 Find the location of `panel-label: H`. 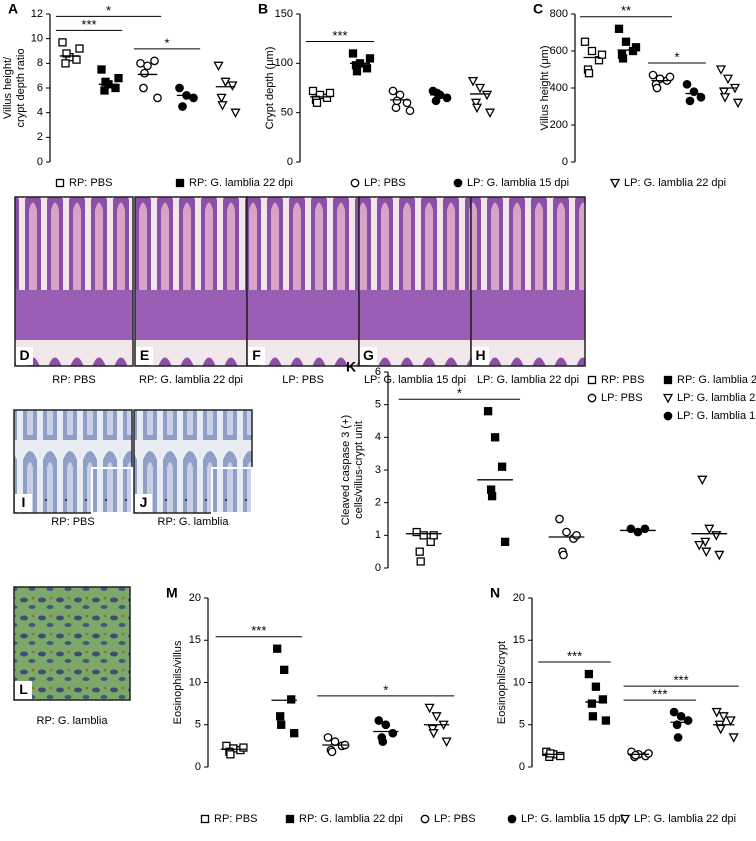

panel-label: H is located at coordinates (480, 355).